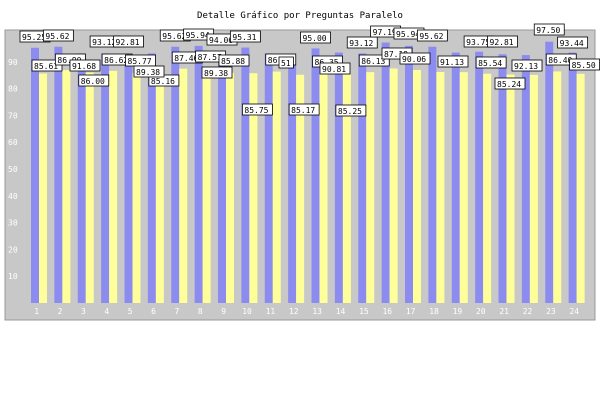 The width and height of the screenshot is (600, 400). Describe the element at coordinates (13, 223) in the screenshot. I see `y-tick-label: 30` at that location.